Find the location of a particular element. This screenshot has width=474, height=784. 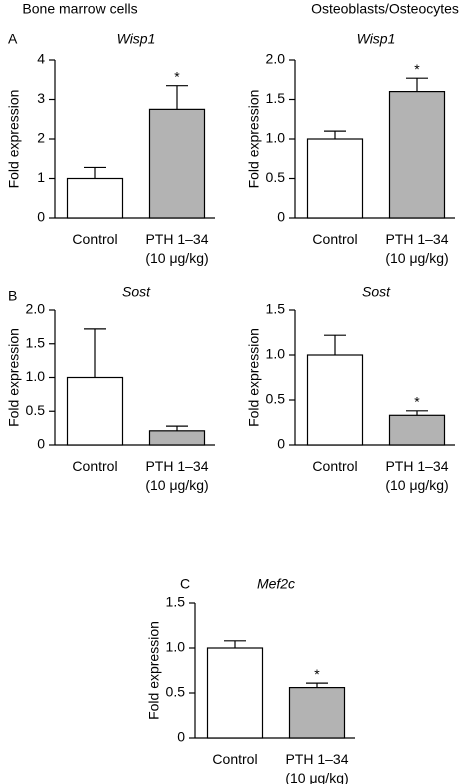

panel-label: A is located at coordinates (13, 39).